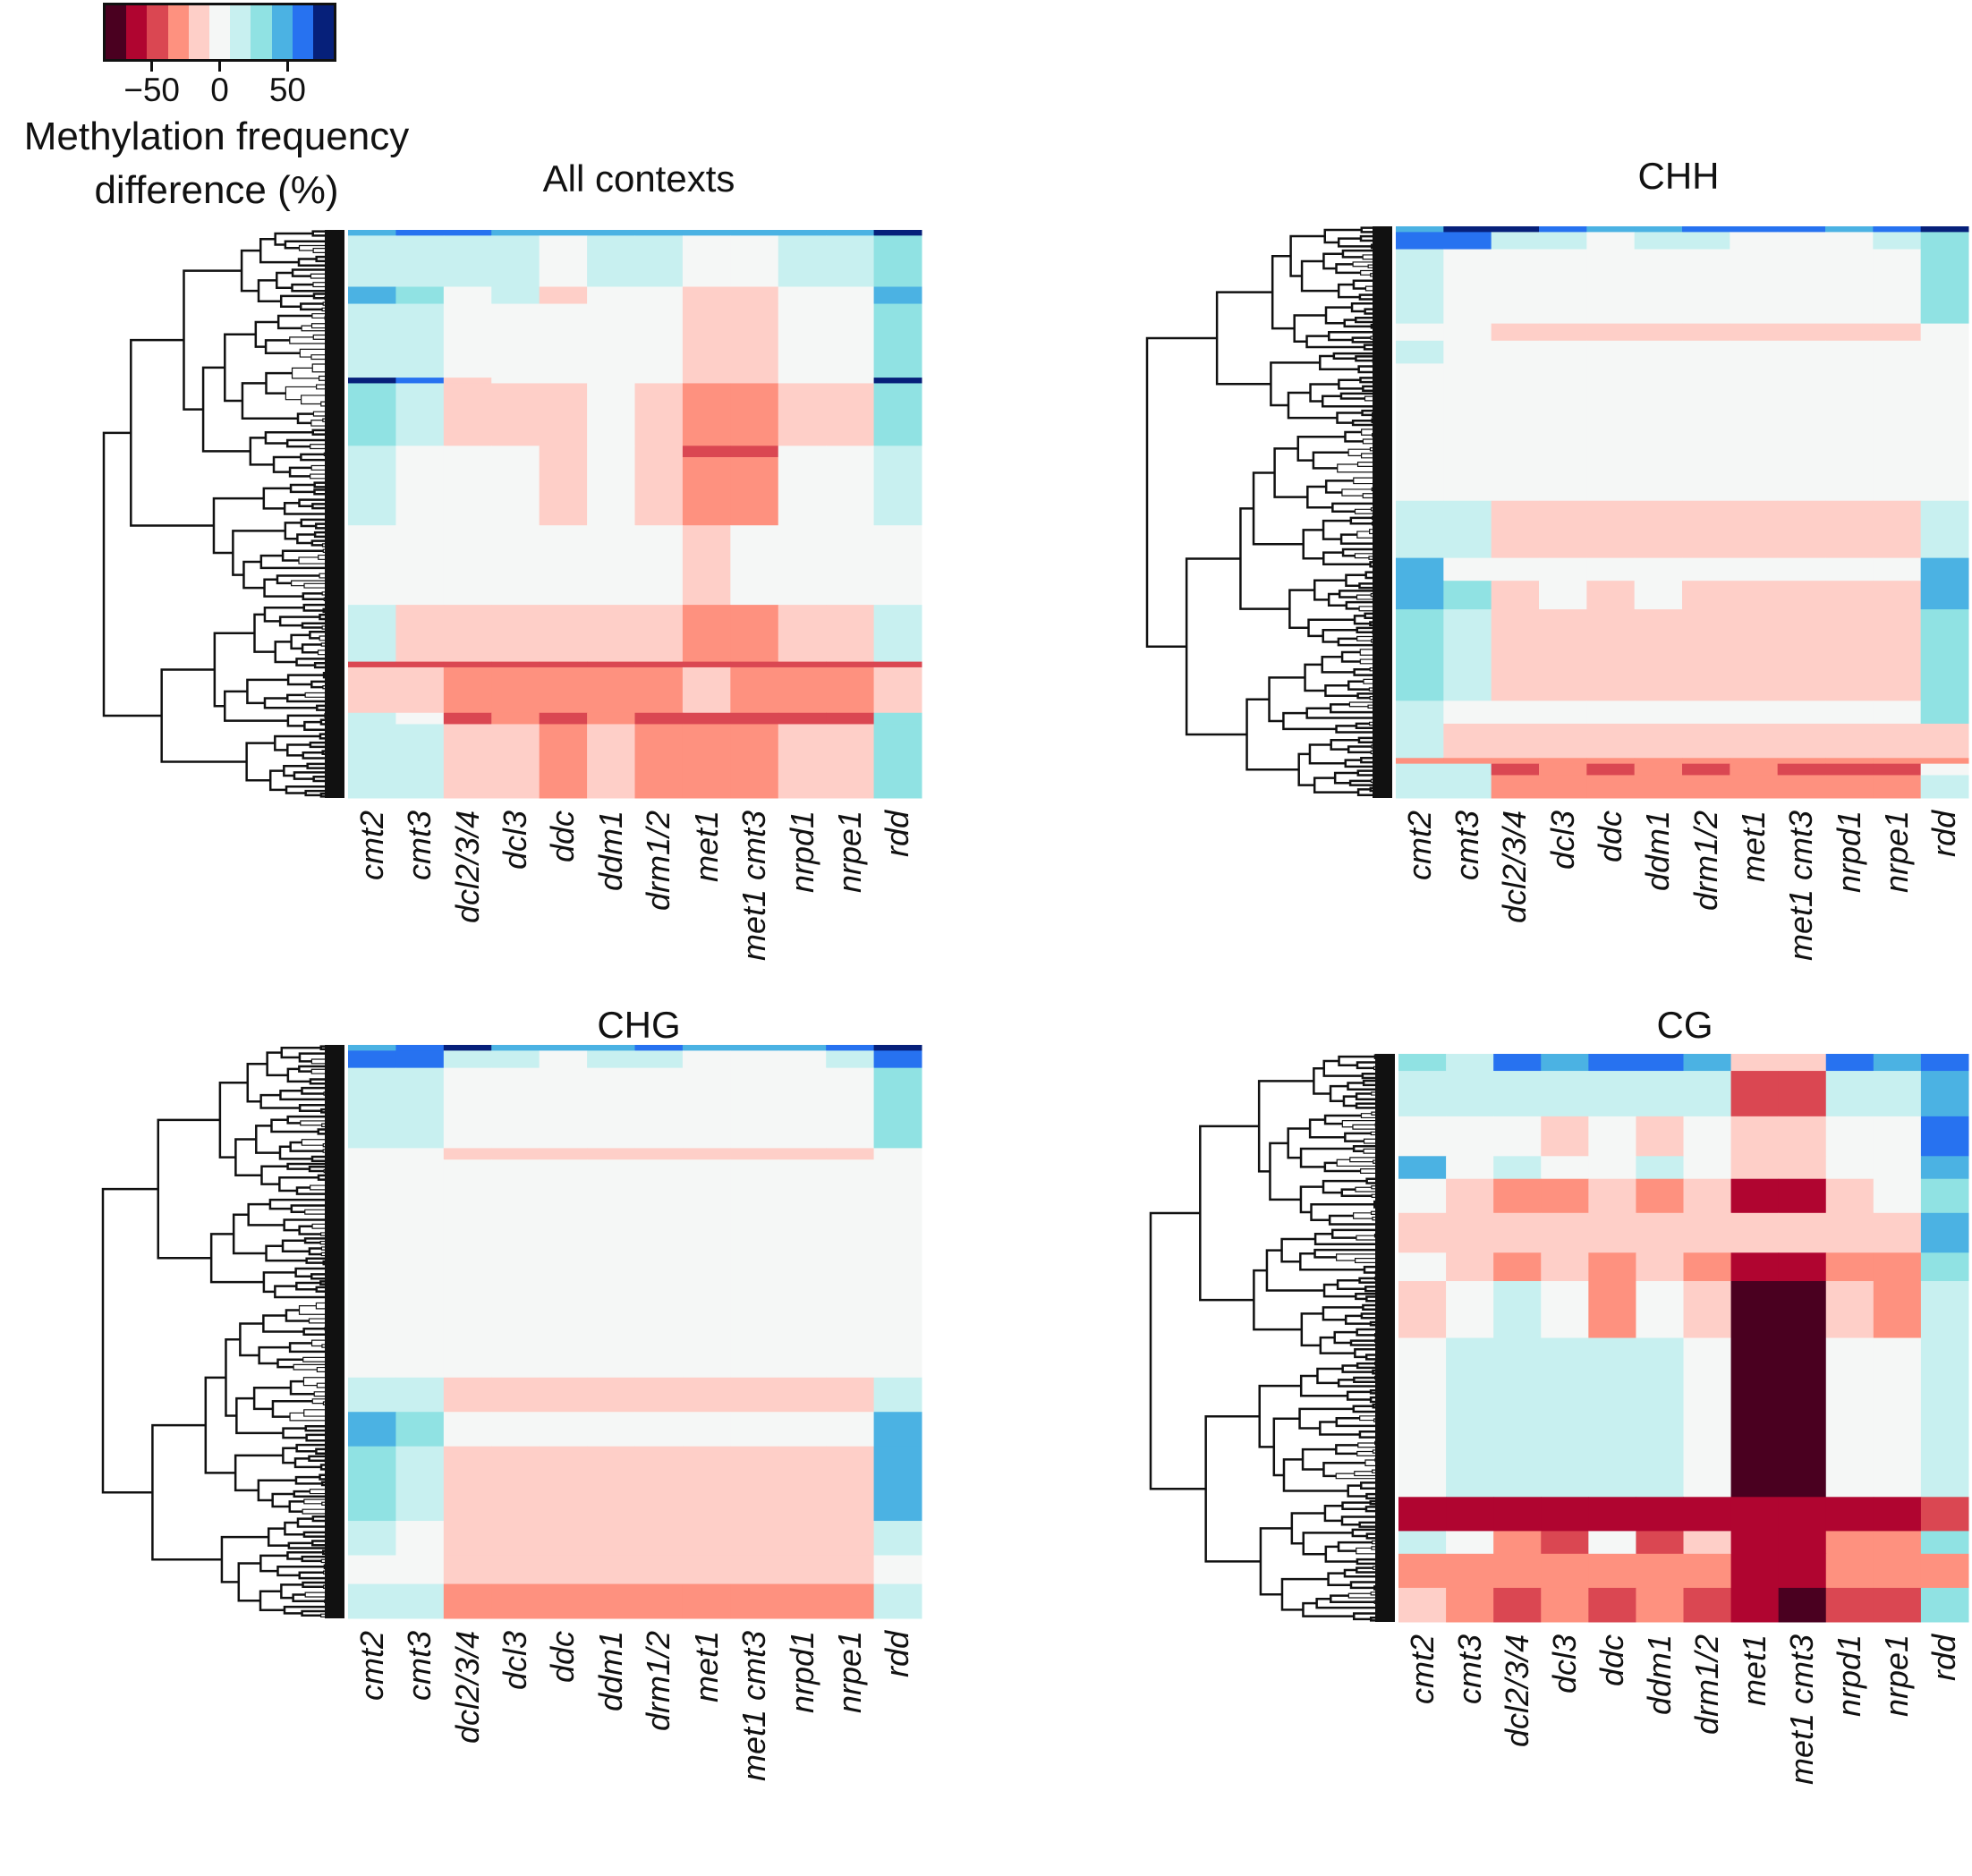  What do you see at coordinates (1612, 1660) in the screenshot?
I see `column-label: ddc` at bounding box center [1612, 1660].